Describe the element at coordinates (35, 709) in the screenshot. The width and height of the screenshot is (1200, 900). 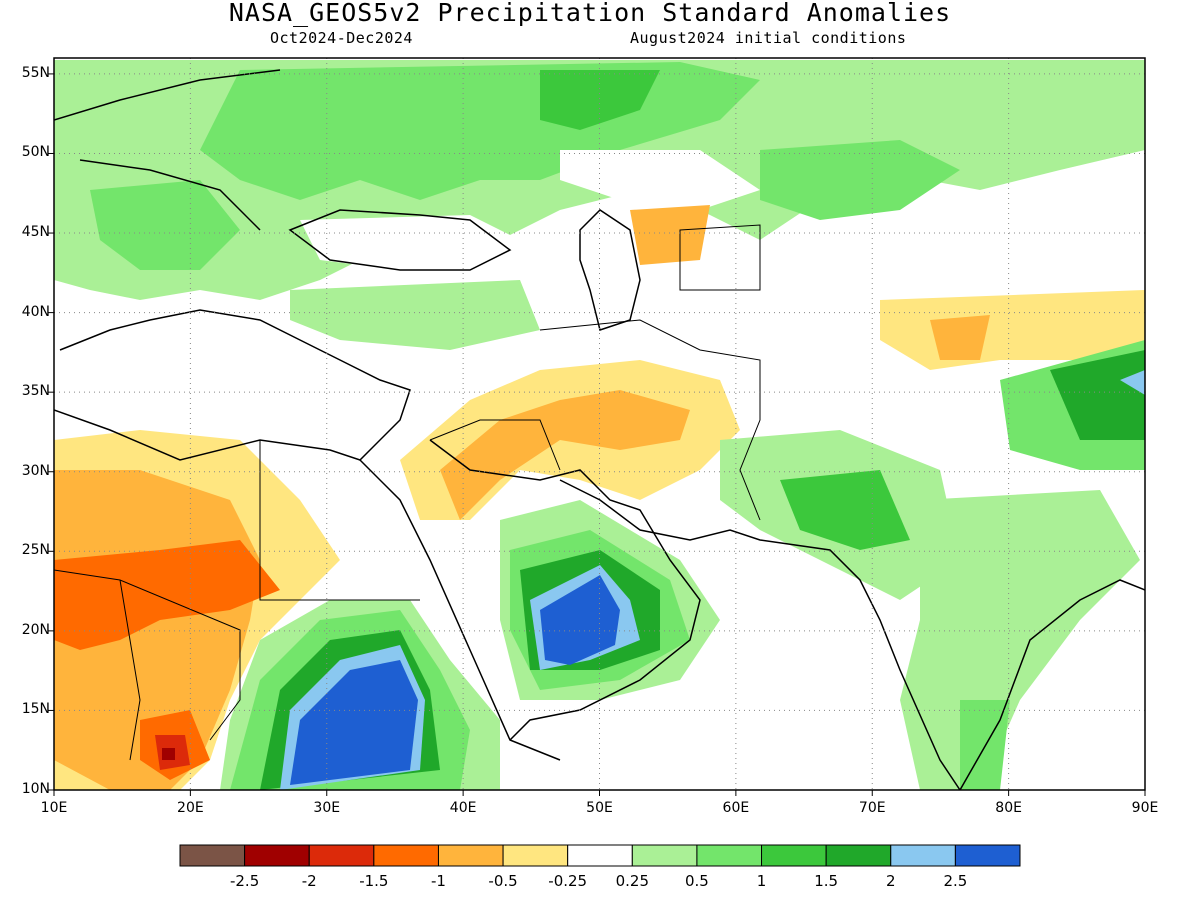
I see `lat-label: 15N` at that location.